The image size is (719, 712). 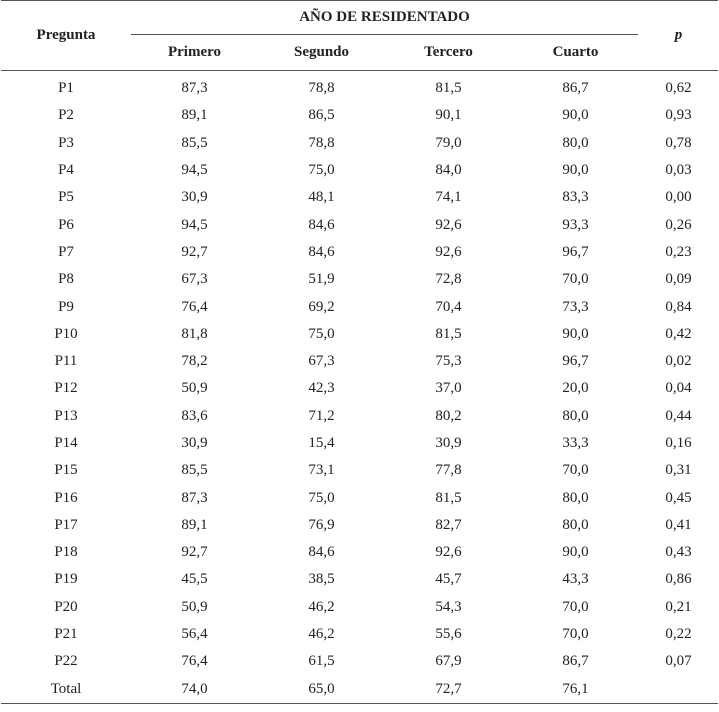 I want to click on value-primero: 87,3, so click(x=194, y=88).